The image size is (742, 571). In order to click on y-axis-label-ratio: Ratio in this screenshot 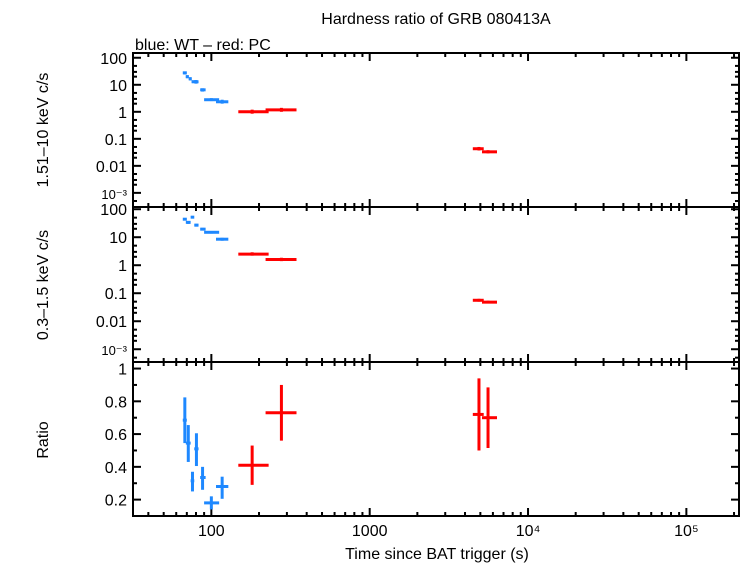, I will do `click(43, 439)`.